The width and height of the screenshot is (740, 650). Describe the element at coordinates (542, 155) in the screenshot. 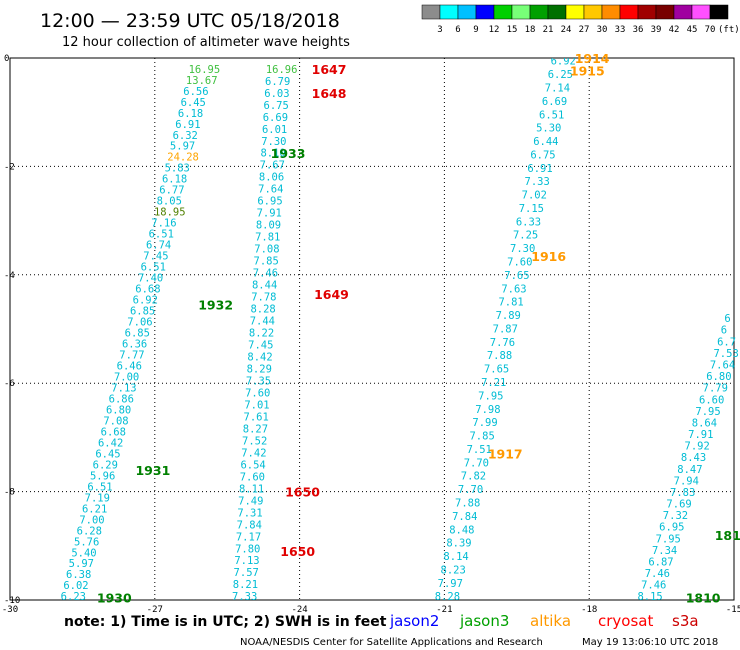

I see `wave-height-value: 6.75` at that location.